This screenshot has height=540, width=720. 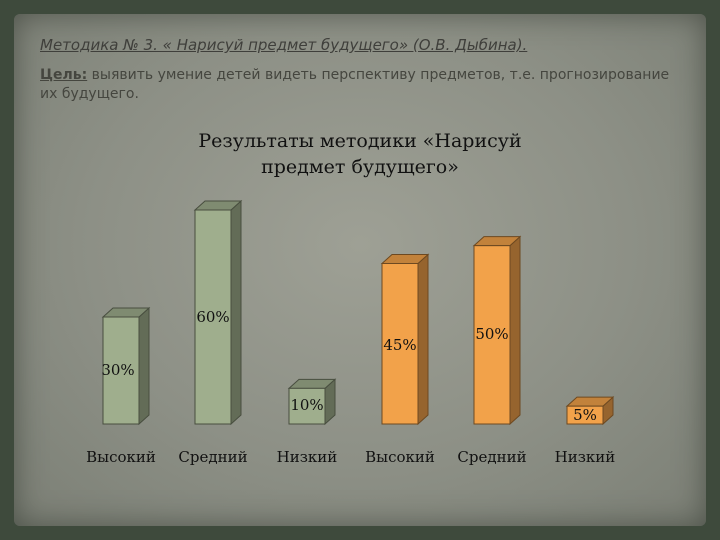 What do you see at coordinates (585, 457) in the screenshot?
I see `category-label-5: Низкий` at bounding box center [585, 457].